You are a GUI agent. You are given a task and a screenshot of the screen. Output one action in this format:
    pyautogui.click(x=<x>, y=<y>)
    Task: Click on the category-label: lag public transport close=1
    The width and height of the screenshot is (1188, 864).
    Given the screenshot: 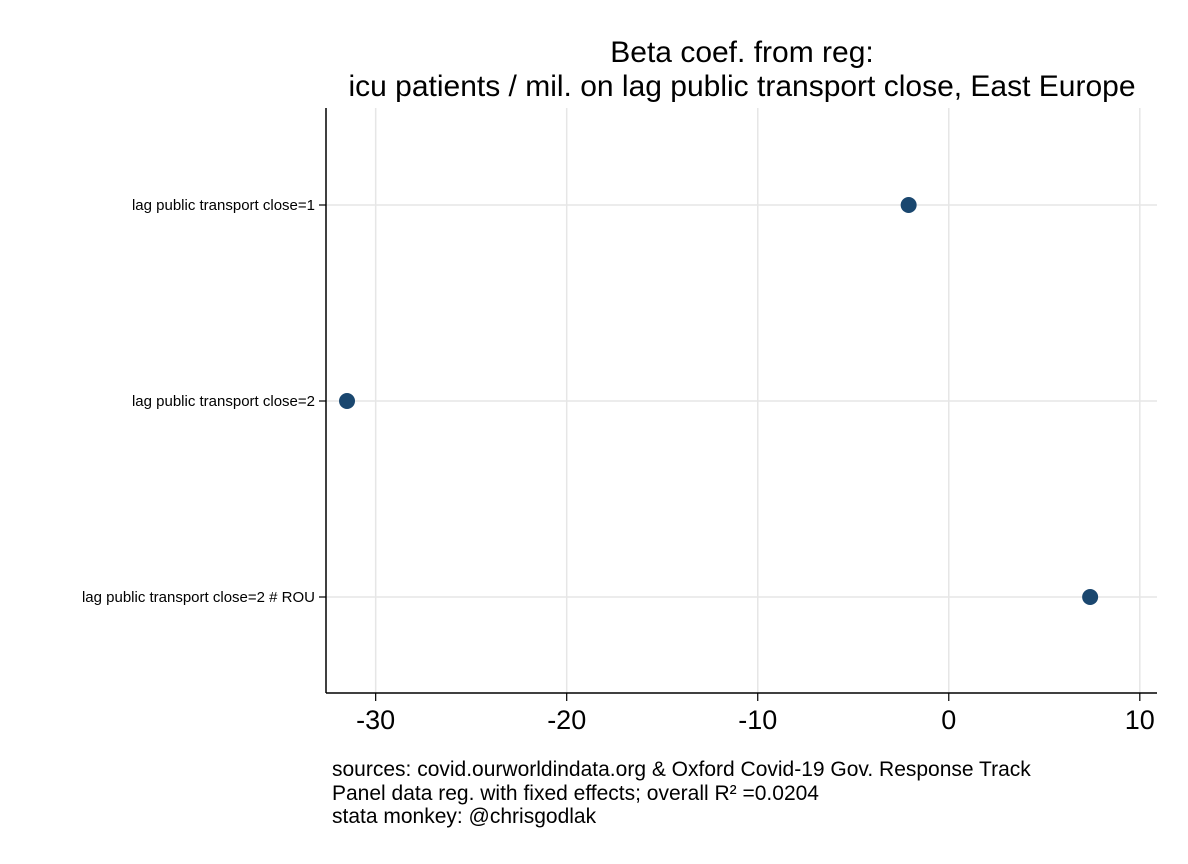 What is the action you would take?
    pyautogui.click(x=223, y=205)
    